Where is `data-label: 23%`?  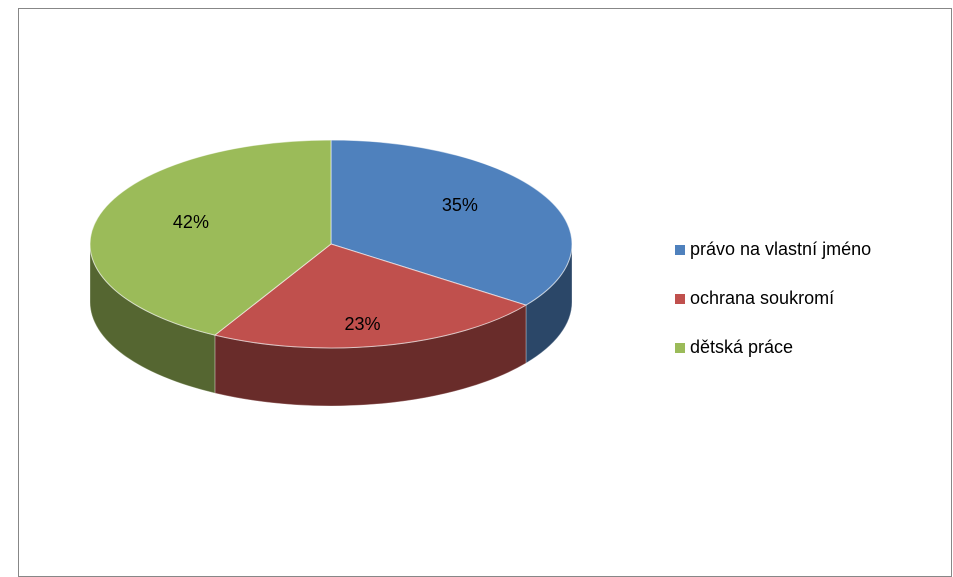 data-label: 23% is located at coordinates (363, 324).